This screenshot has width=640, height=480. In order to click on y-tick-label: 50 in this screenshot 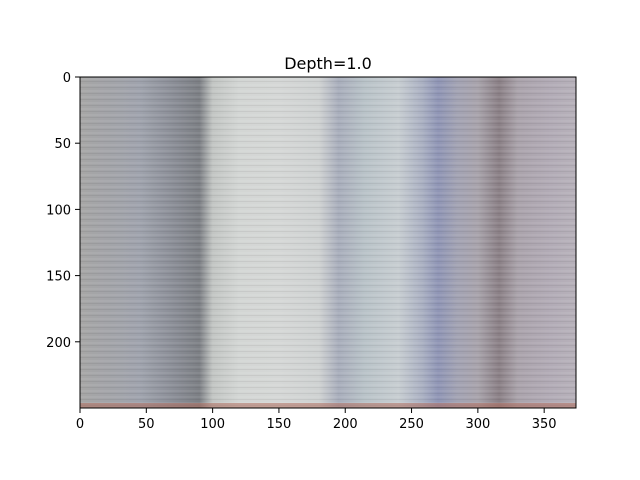, I will do `click(62, 144)`.